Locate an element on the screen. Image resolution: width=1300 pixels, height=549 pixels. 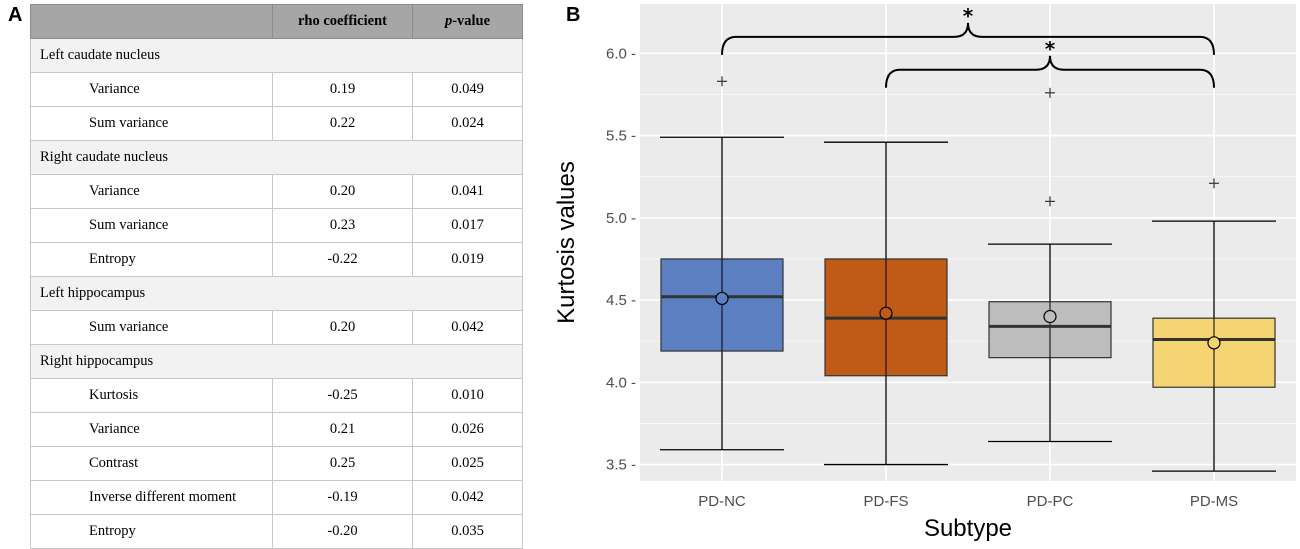
p-value: 0.010 is located at coordinates (467, 395).